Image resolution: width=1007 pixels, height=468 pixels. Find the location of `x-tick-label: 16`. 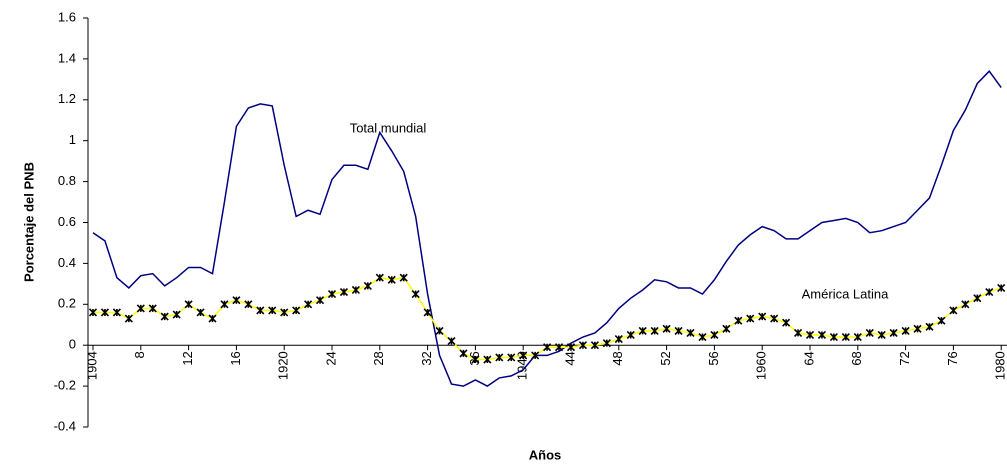

x-tick-label: 16 is located at coordinates (235, 358).